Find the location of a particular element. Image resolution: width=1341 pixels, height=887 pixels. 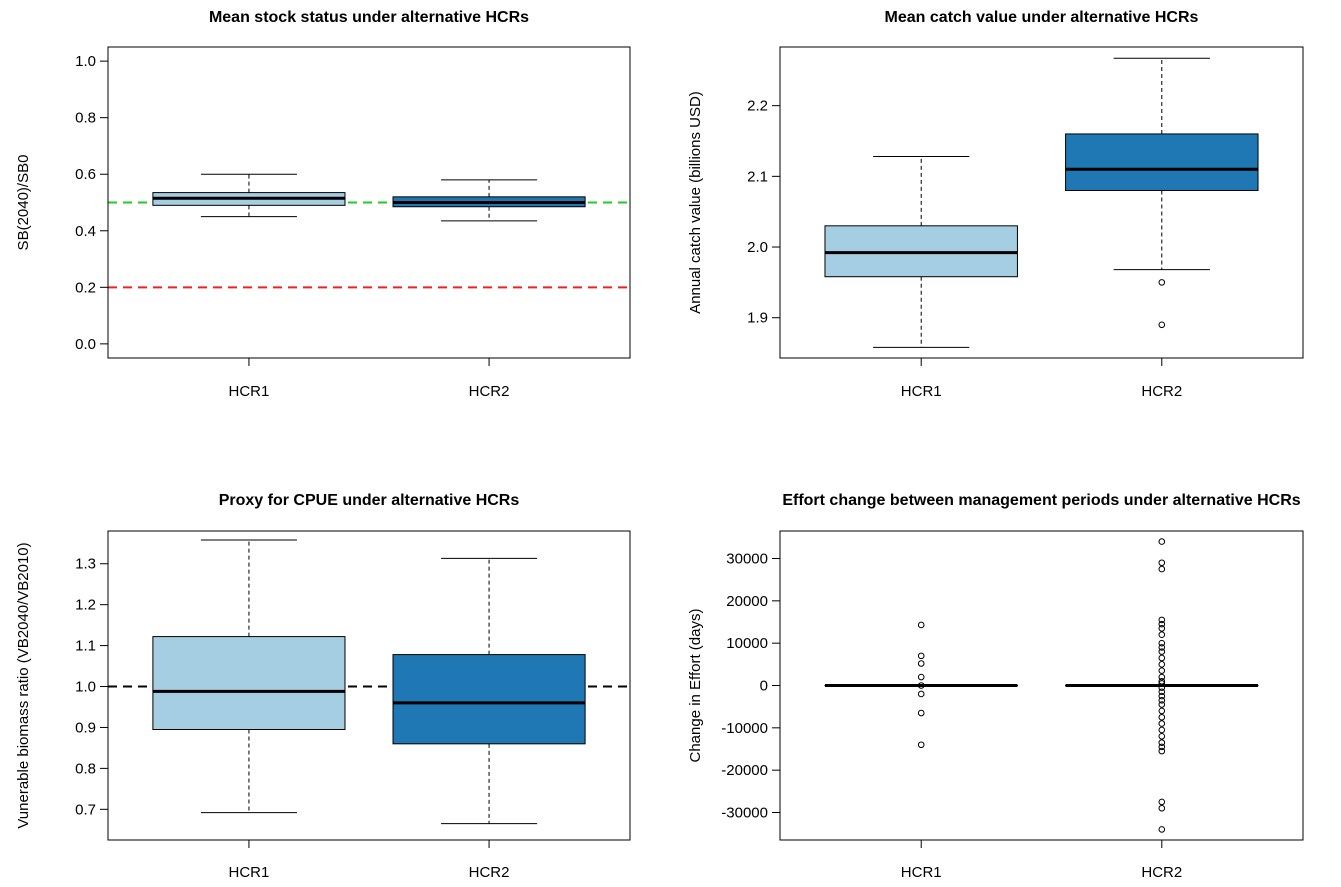

y-tick-label: 20000 is located at coordinates (747, 601).